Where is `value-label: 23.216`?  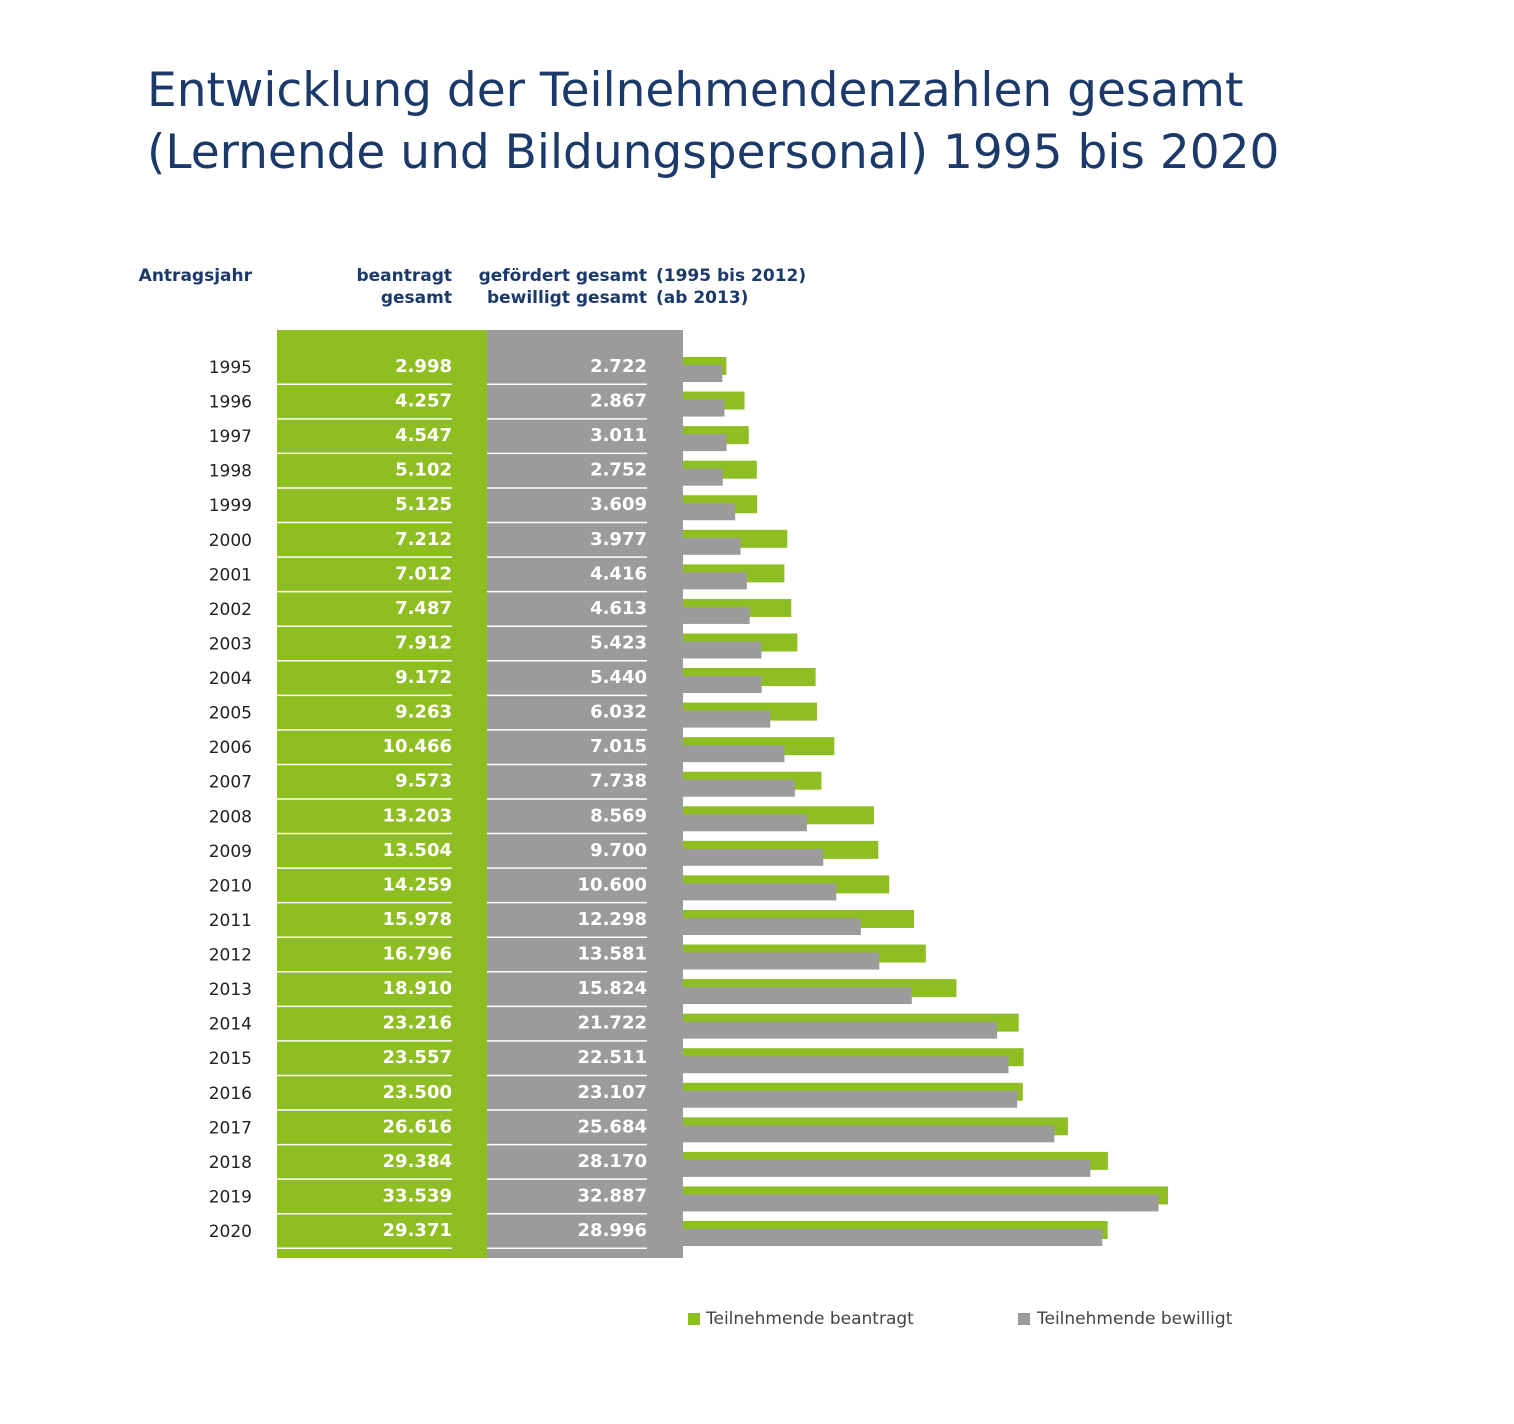
value-label: 23.216 is located at coordinates (417, 1023).